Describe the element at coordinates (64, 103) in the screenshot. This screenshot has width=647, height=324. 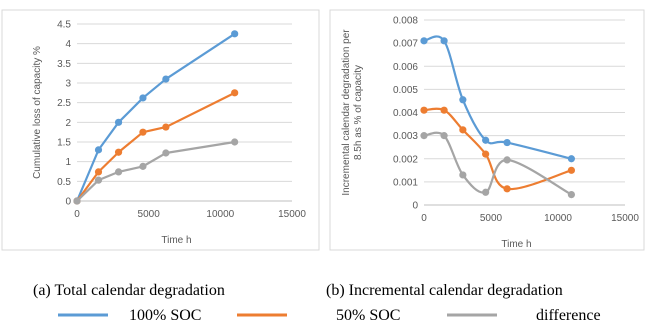
I see `chart-a-y-tick-label: 2.5` at that location.